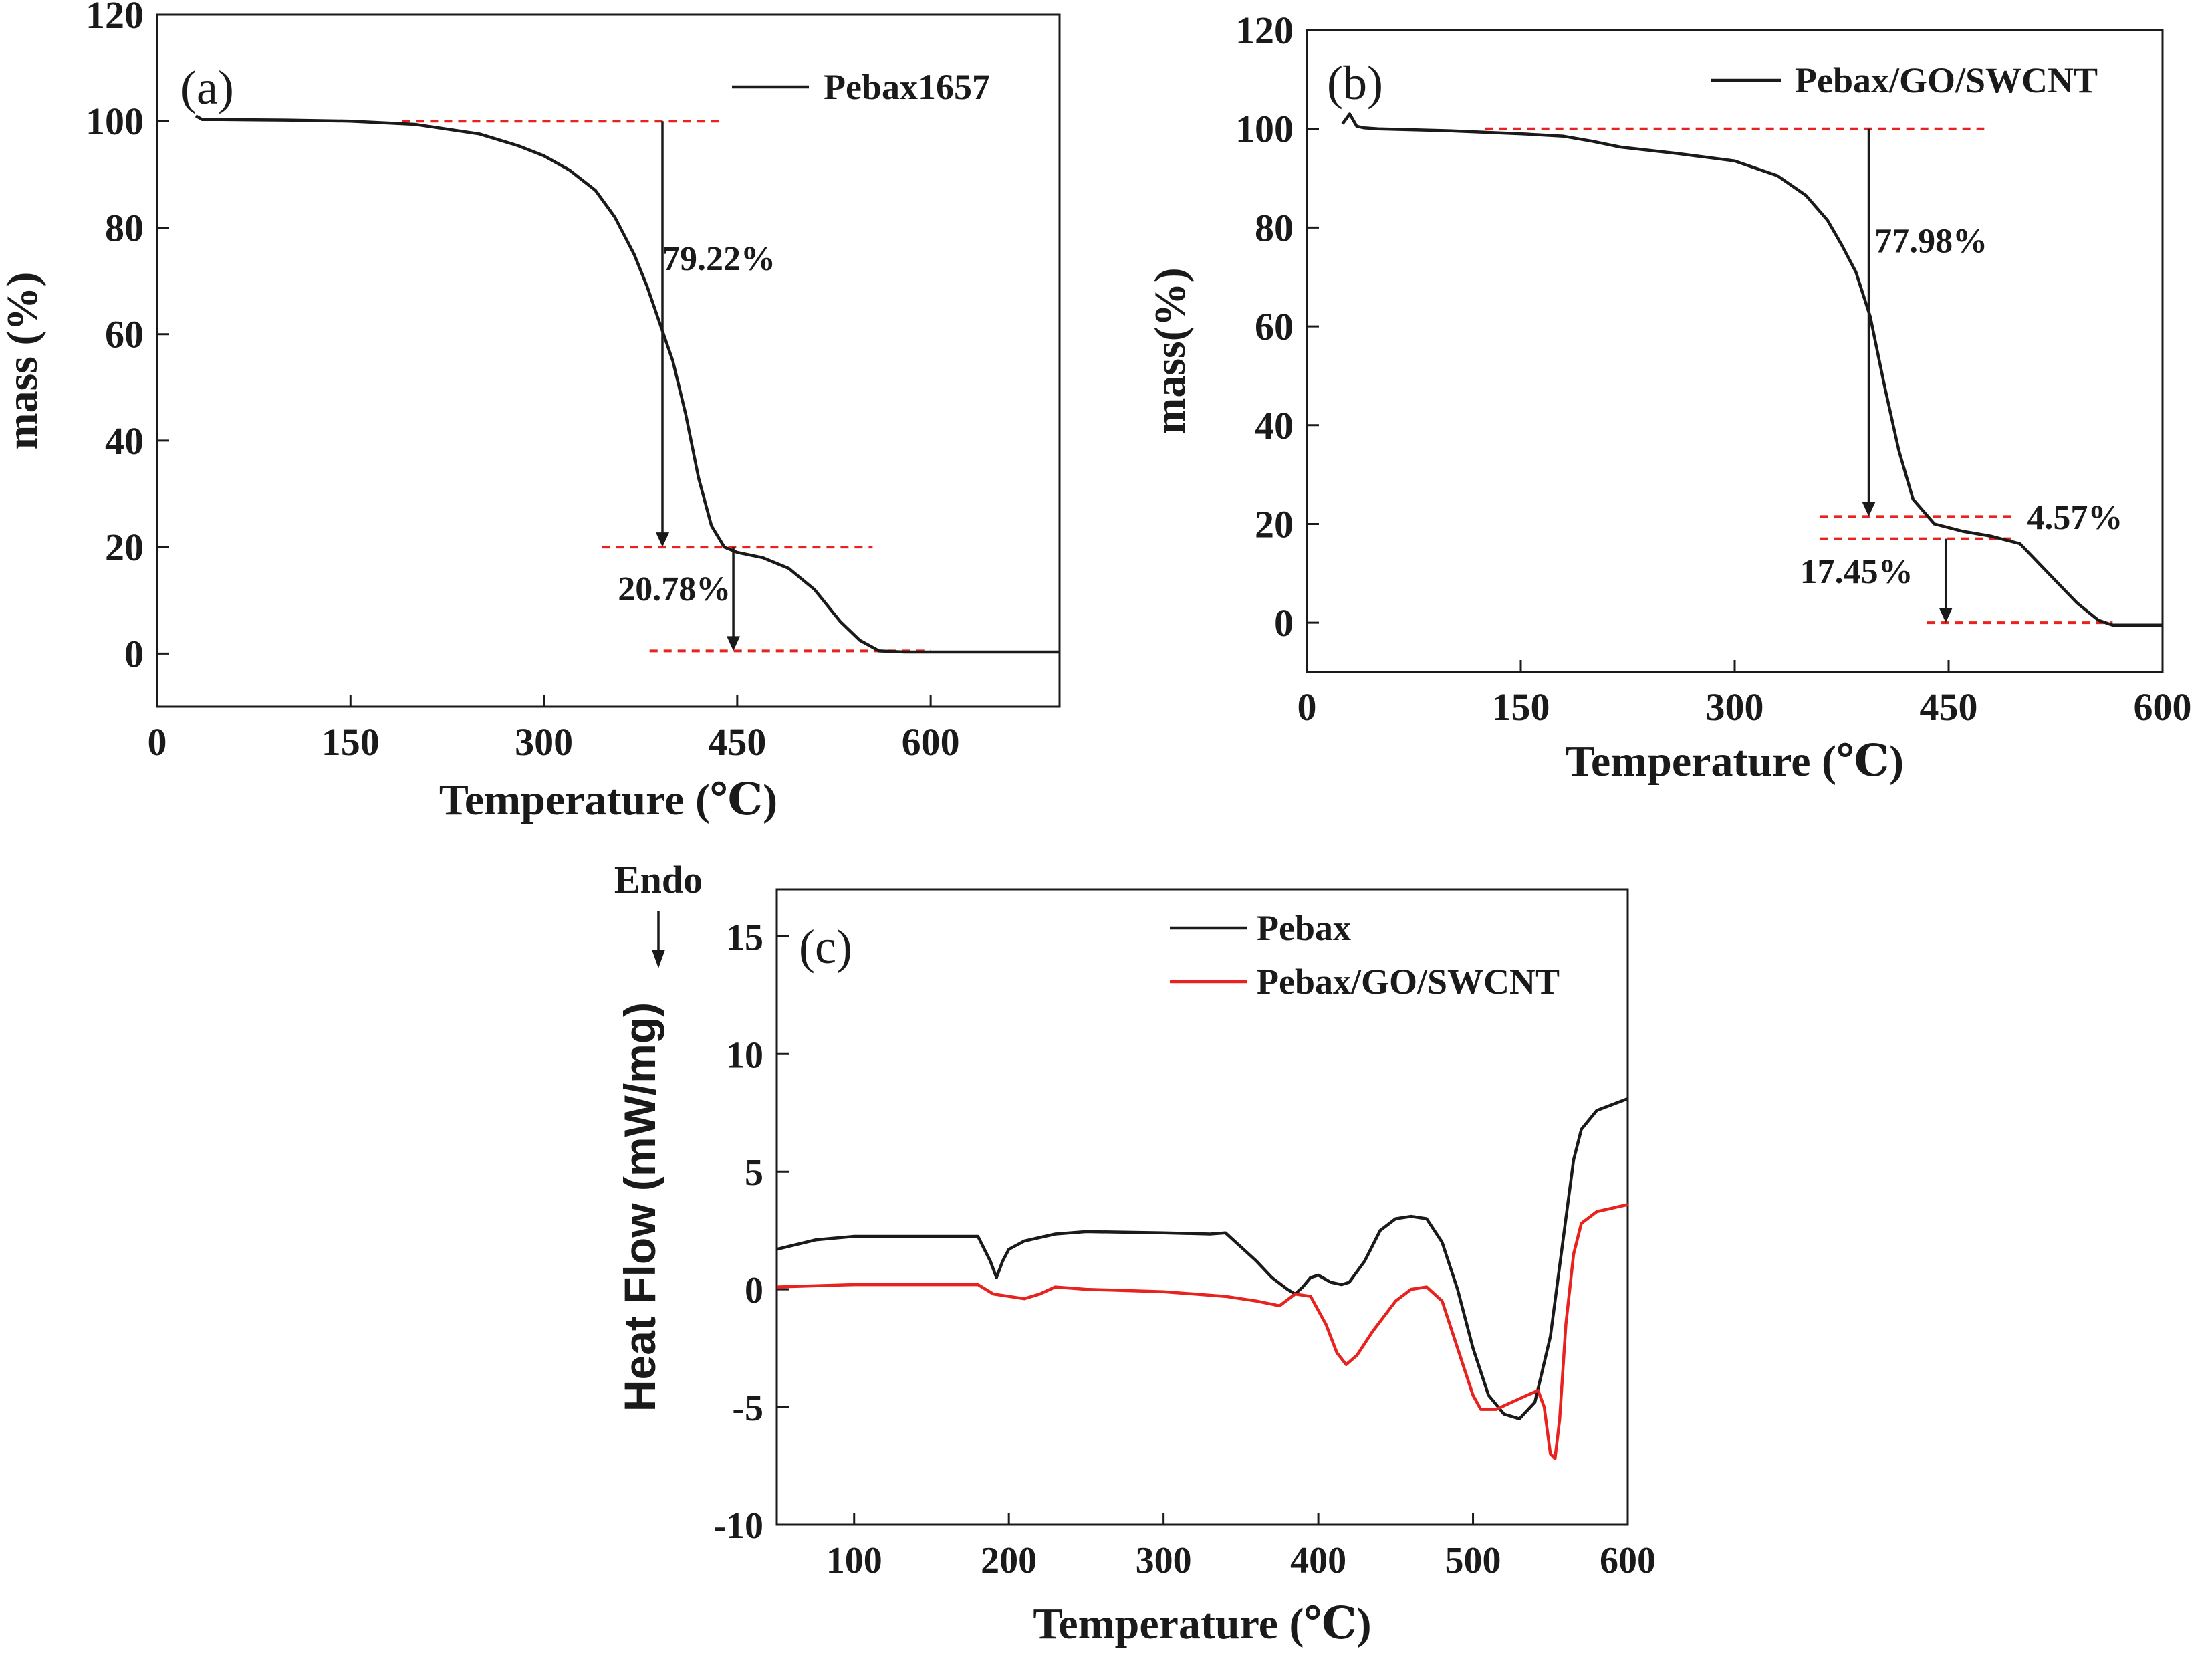  Describe the element at coordinates (747, 1408) in the screenshot. I see `y-tick-label: -5` at that location.